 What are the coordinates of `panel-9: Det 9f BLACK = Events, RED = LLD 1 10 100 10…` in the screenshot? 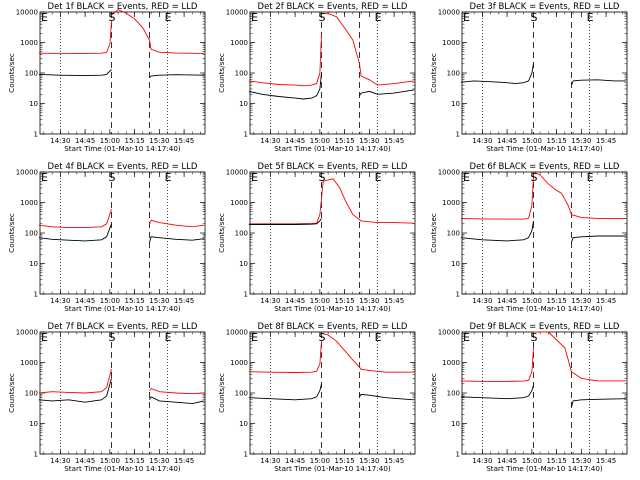 It's located at (528, 397).